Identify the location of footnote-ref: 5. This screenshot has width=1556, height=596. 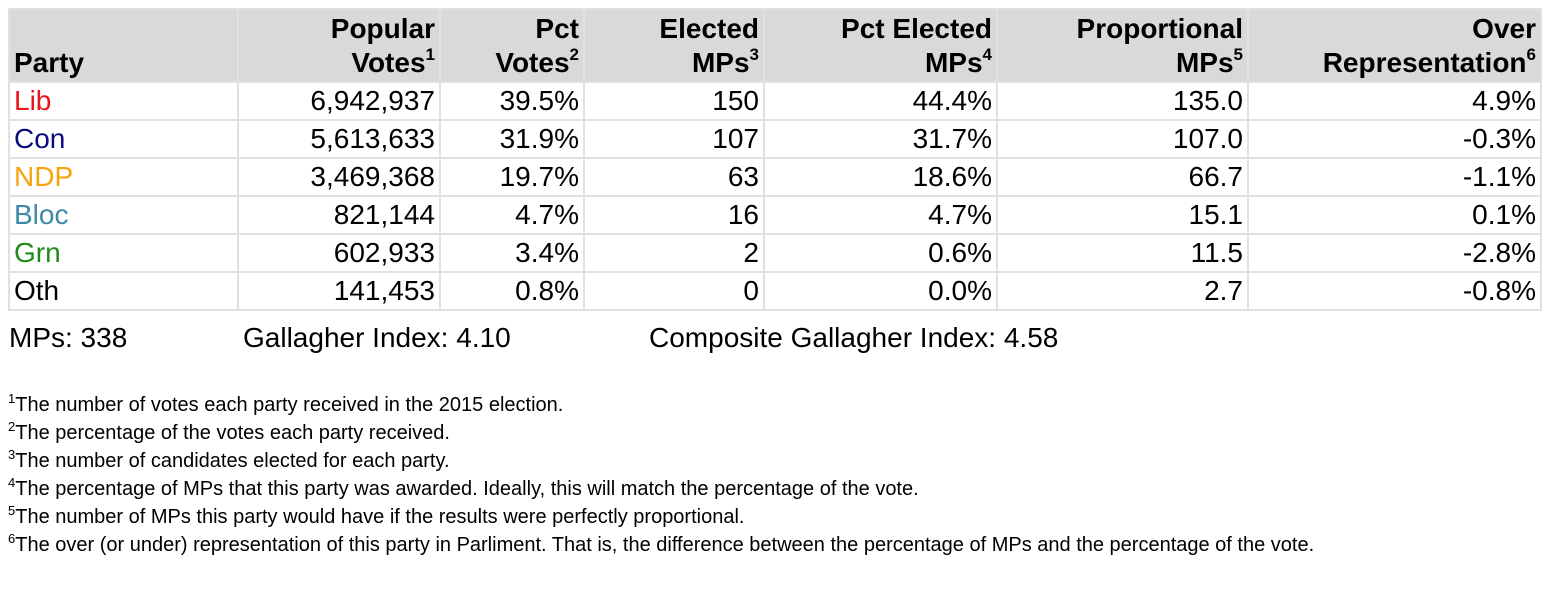
(1238, 54).